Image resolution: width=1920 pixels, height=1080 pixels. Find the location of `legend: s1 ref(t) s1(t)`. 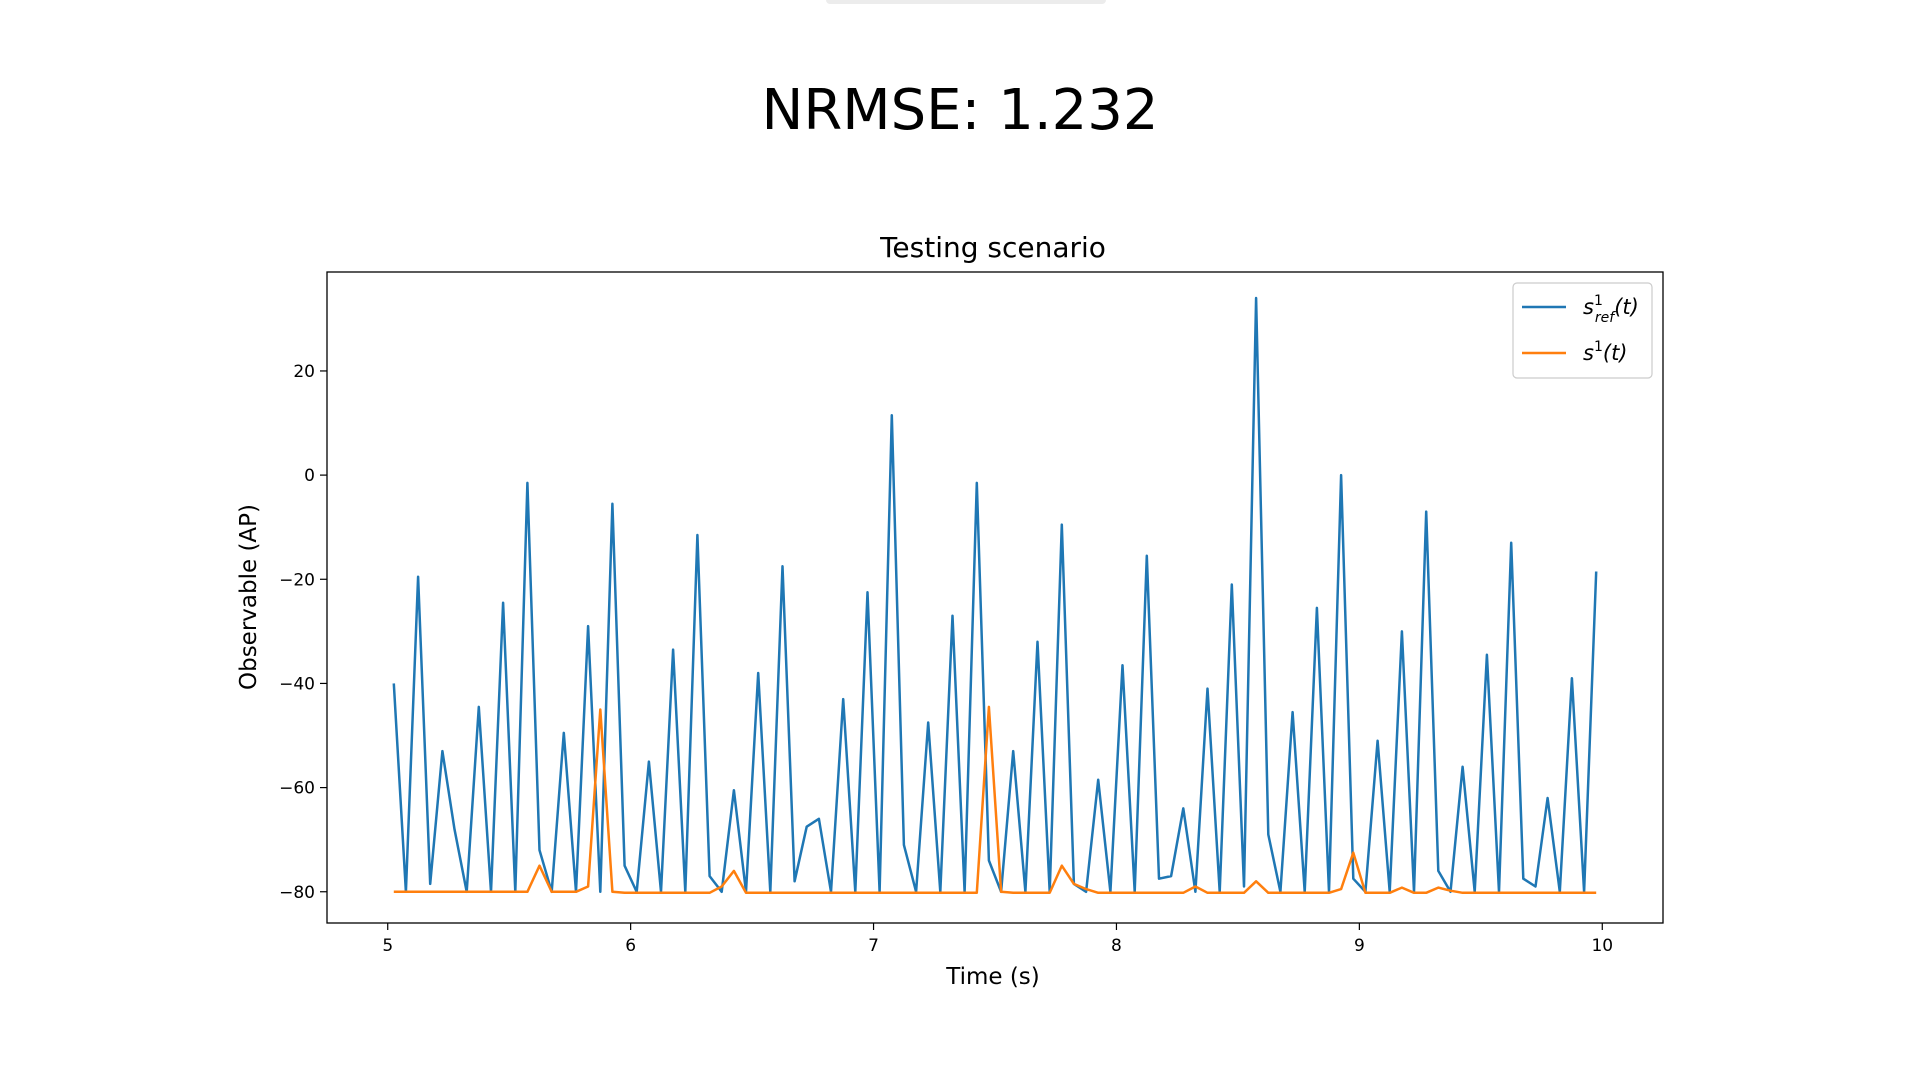

legend: s1 ref(t) s1(t) is located at coordinates (1582, 330).